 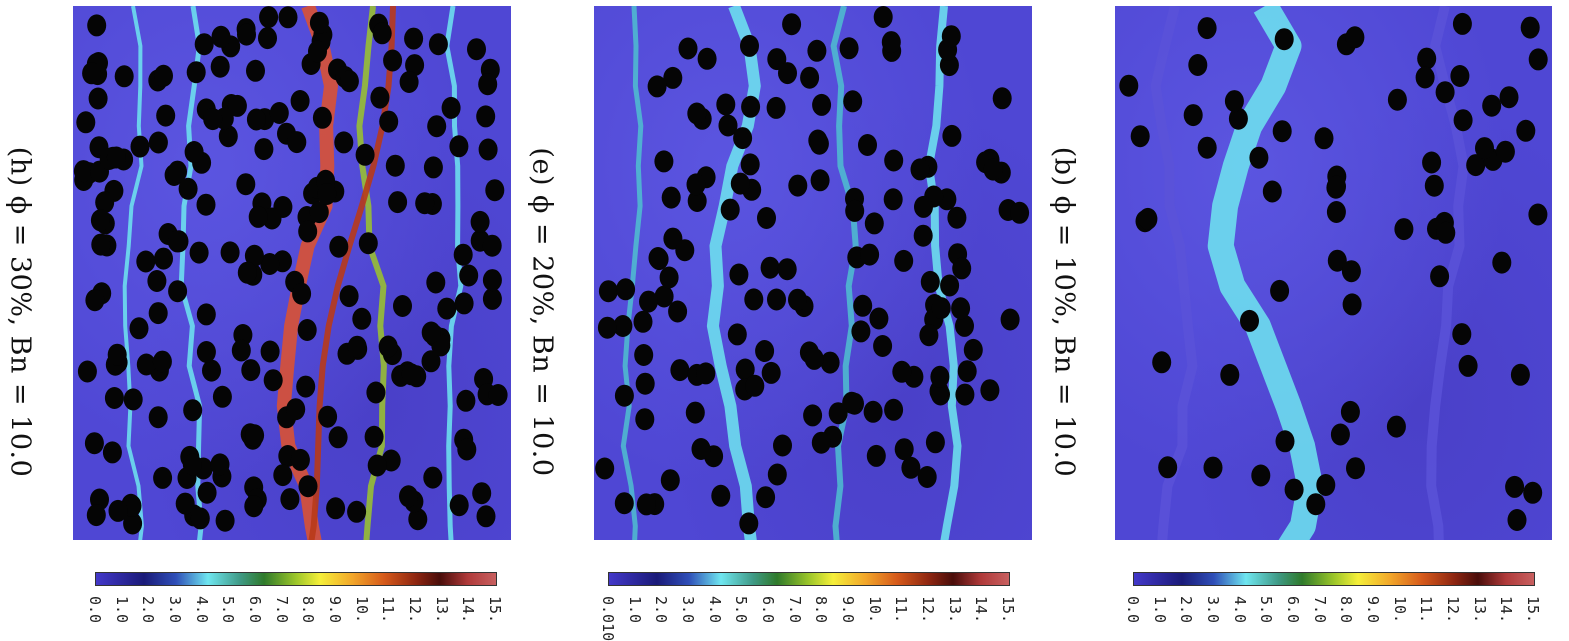 I want to click on colorbar-tick-label: 4.0, so click(x=1239, y=610).